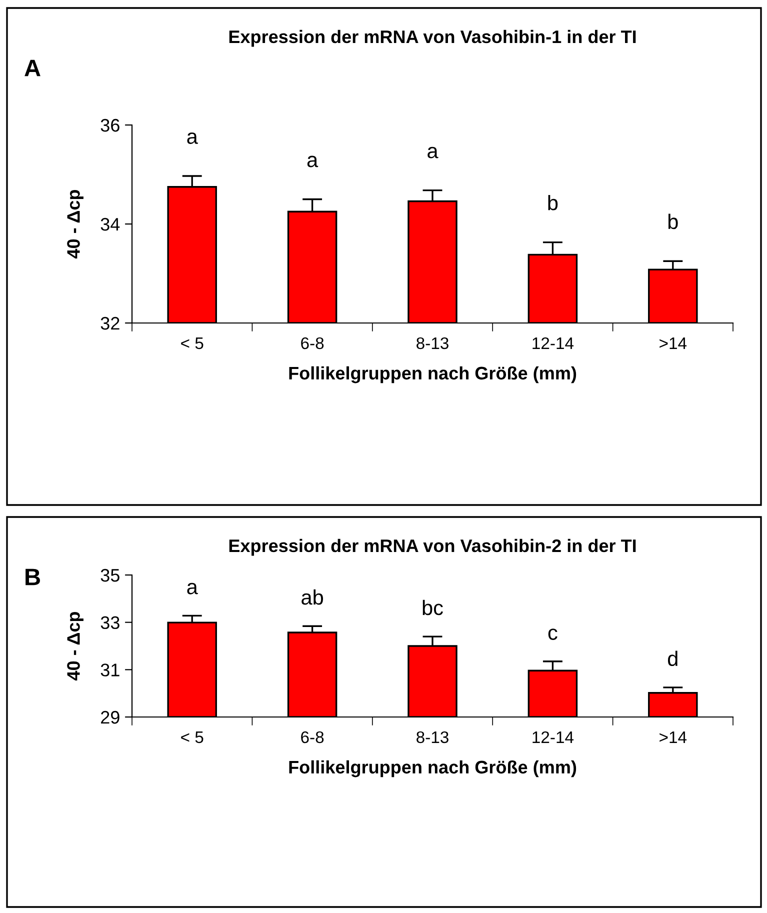  I want to click on y-tick-label: 35, so click(110, 575).